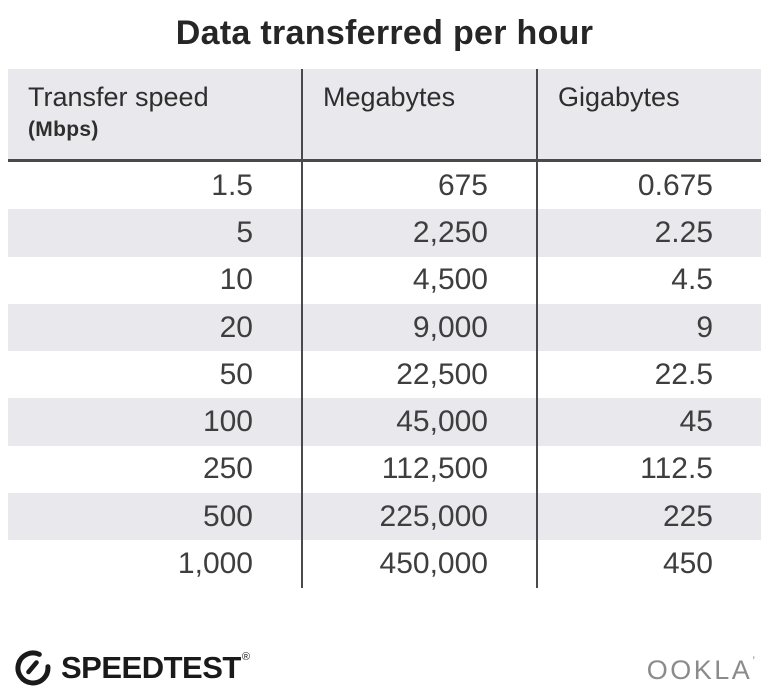 The width and height of the screenshot is (769, 698). Describe the element at coordinates (687, 564) in the screenshot. I see `cell-gigabytes: 450` at that location.